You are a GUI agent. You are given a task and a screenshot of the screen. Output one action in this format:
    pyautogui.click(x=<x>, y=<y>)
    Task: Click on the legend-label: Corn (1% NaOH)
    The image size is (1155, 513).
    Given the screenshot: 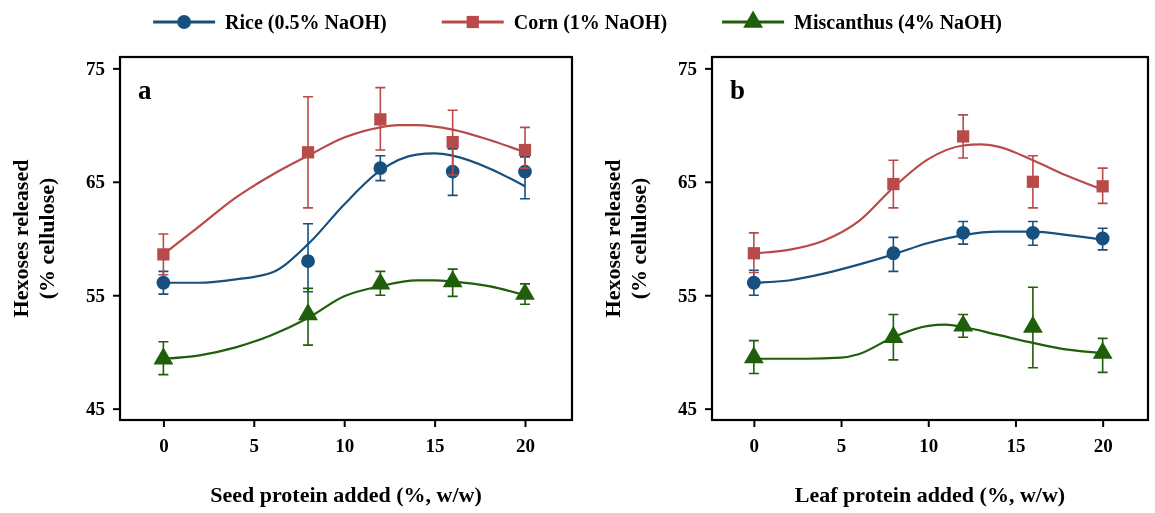 What is the action you would take?
    pyautogui.click(x=590, y=22)
    